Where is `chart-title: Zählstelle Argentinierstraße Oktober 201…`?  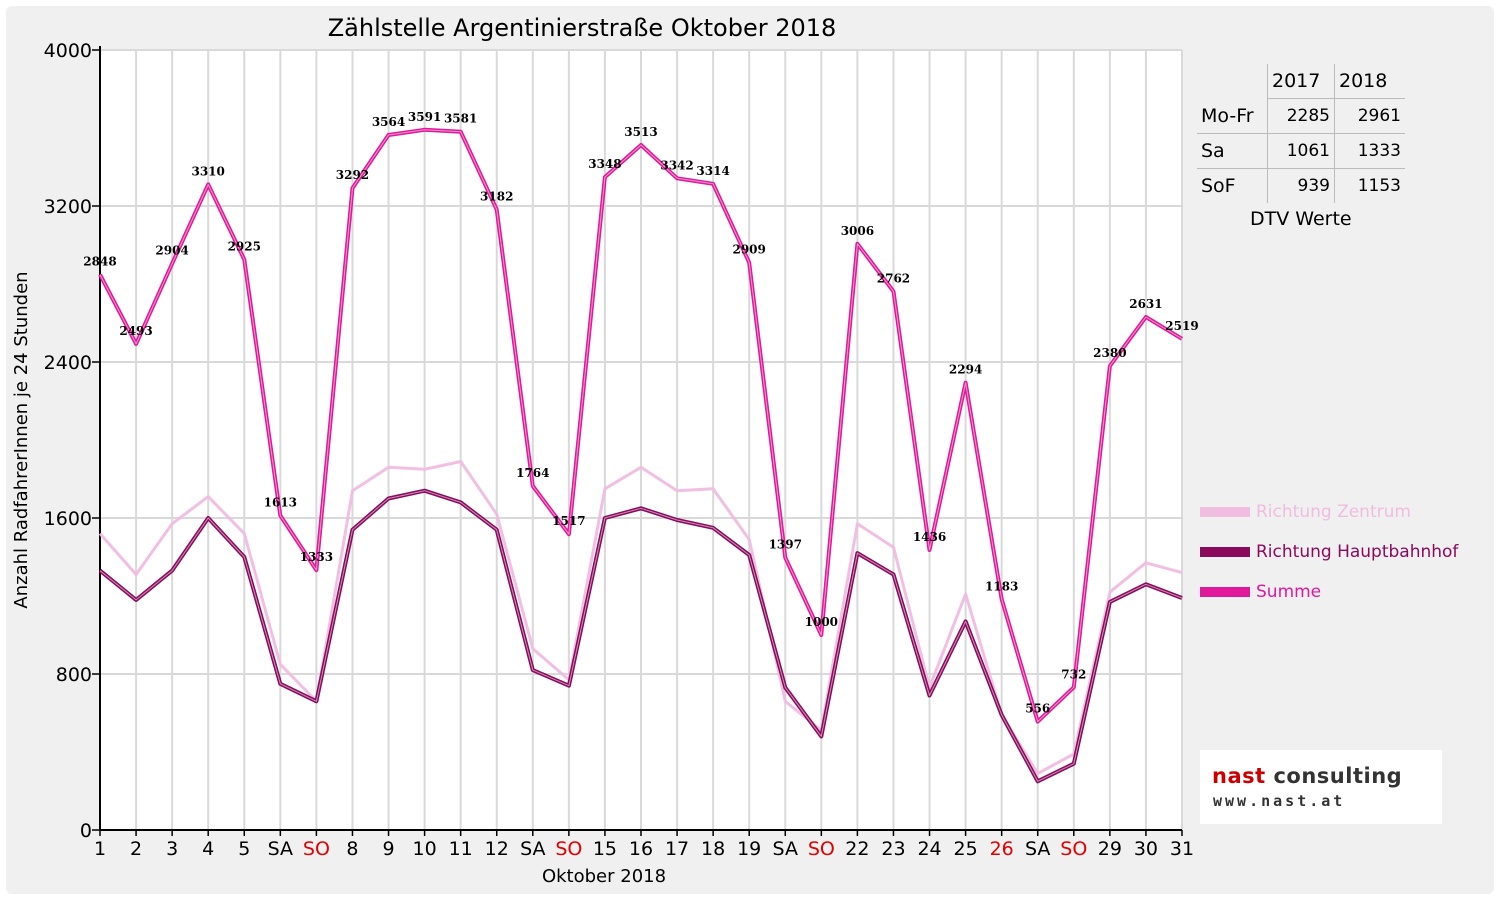 chart-title: Zählstelle Argentinierstraße Oktober 201… is located at coordinates (582, 28).